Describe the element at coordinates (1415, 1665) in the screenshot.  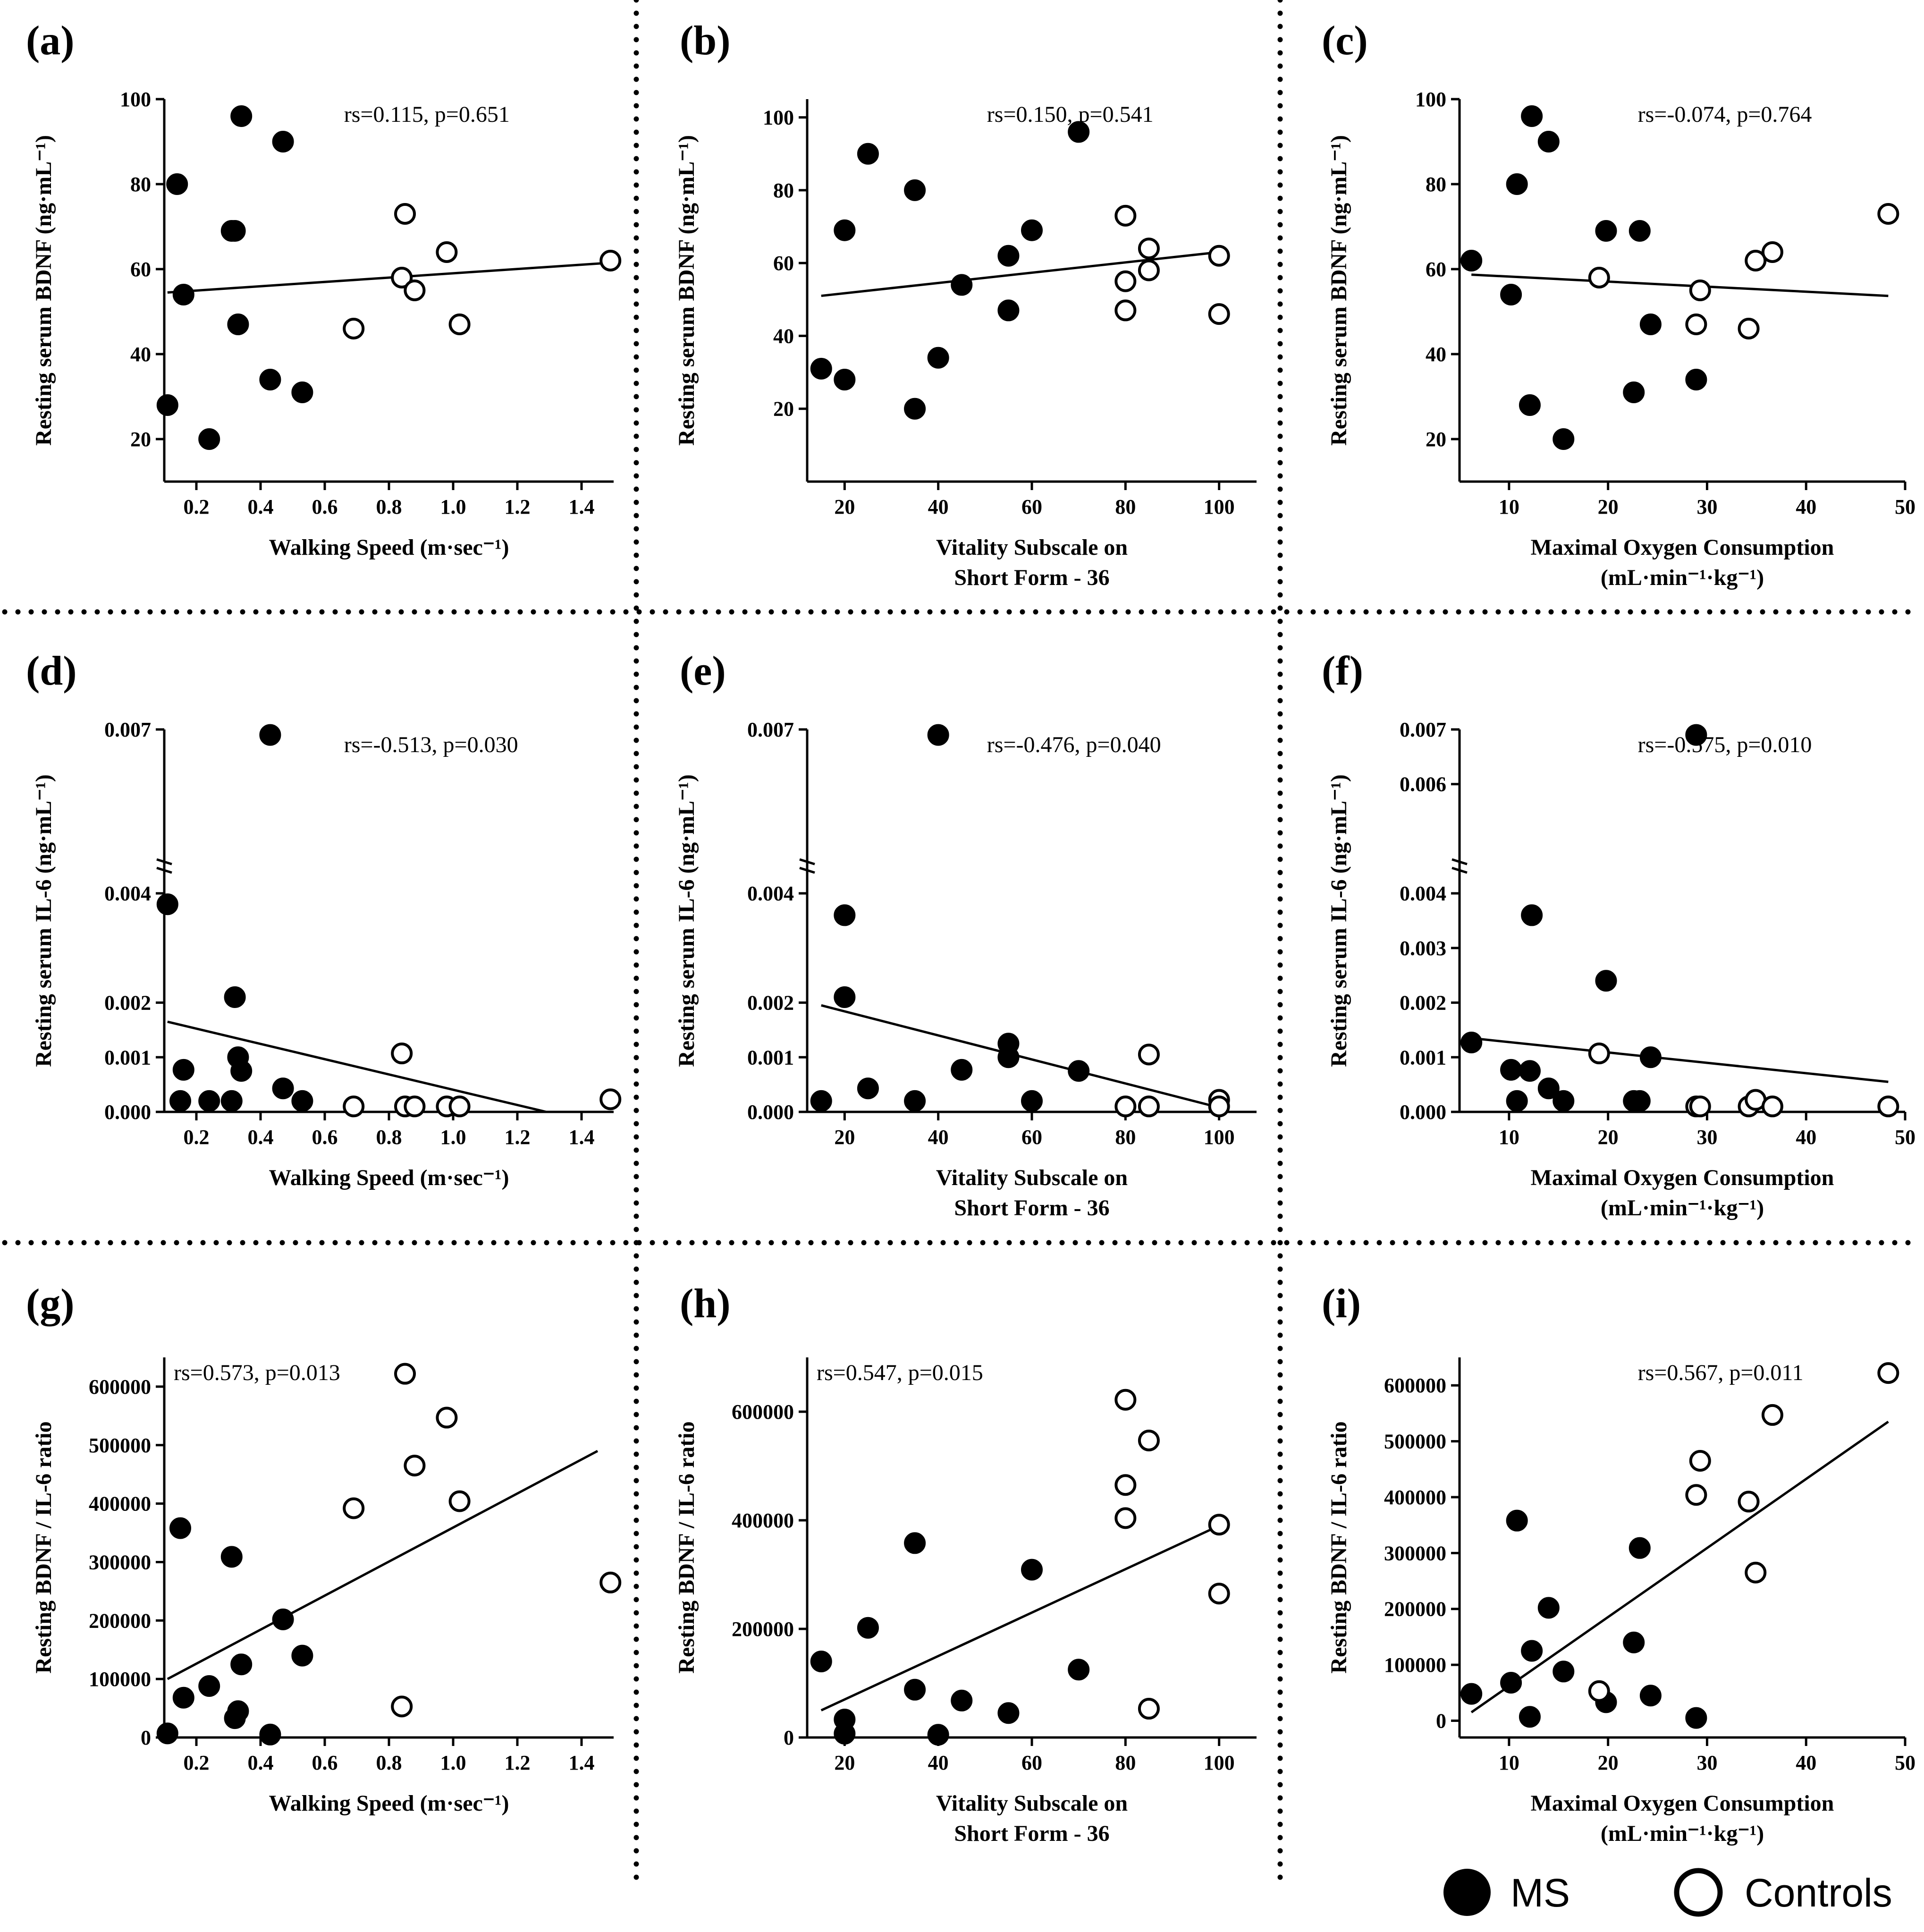
I see `y-tick-label: 100000` at that location.